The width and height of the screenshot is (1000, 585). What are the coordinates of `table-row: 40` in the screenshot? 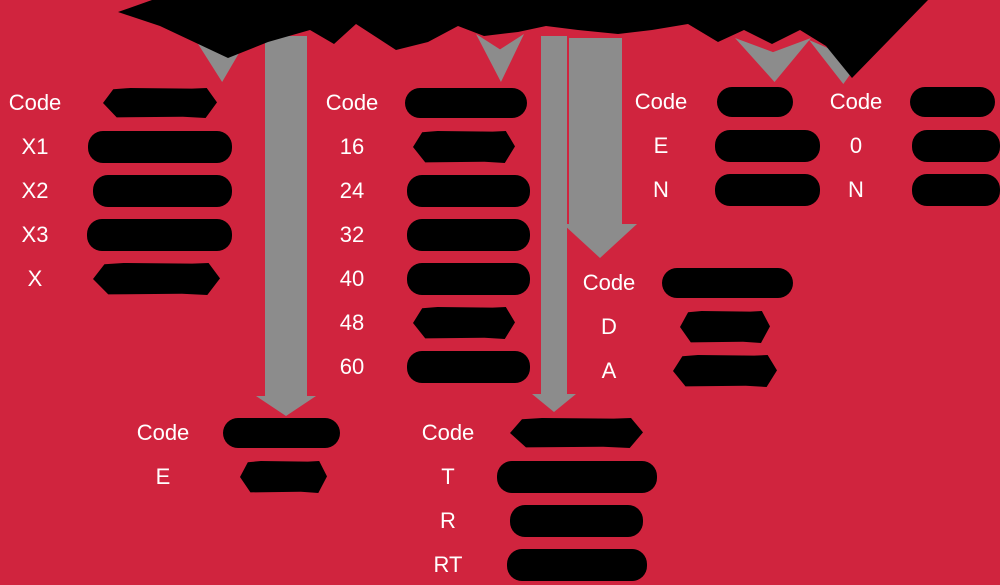 It's located at (423, 279).